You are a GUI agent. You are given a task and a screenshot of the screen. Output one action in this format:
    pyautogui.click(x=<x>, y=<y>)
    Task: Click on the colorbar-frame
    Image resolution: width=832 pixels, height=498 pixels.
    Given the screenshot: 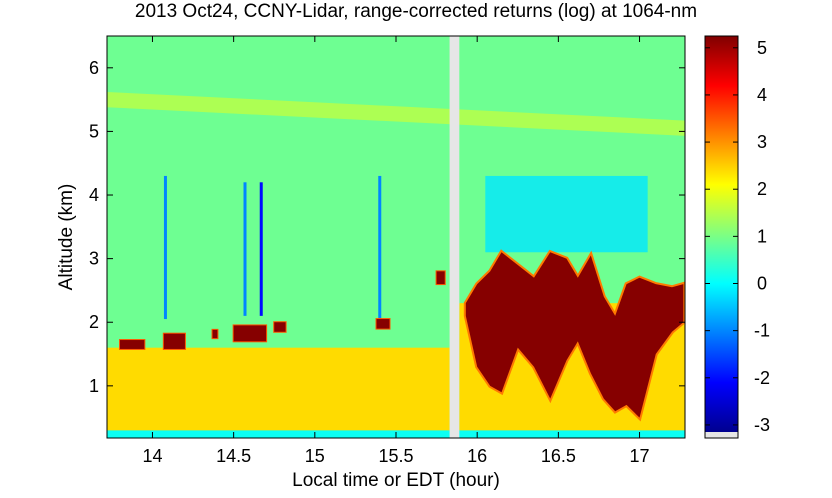 What is the action you would take?
    pyautogui.click(x=721, y=237)
    